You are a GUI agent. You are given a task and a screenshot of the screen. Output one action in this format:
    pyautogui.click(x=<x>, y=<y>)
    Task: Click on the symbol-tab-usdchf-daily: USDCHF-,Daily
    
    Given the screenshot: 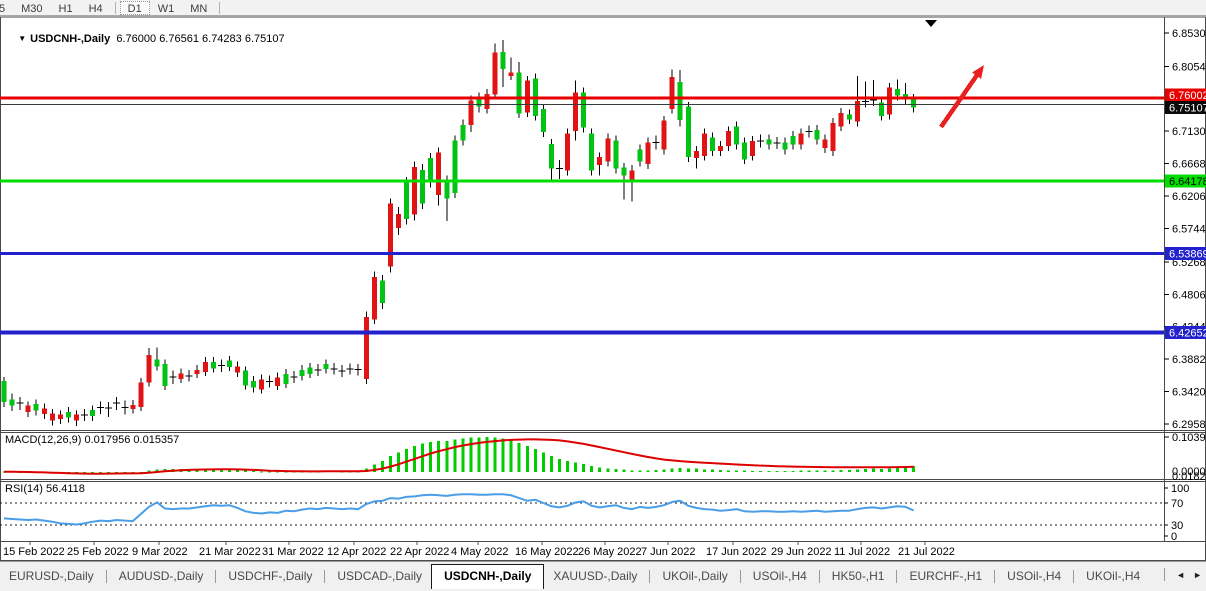 What is the action you would take?
    pyautogui.click(x=270, y=576)
    